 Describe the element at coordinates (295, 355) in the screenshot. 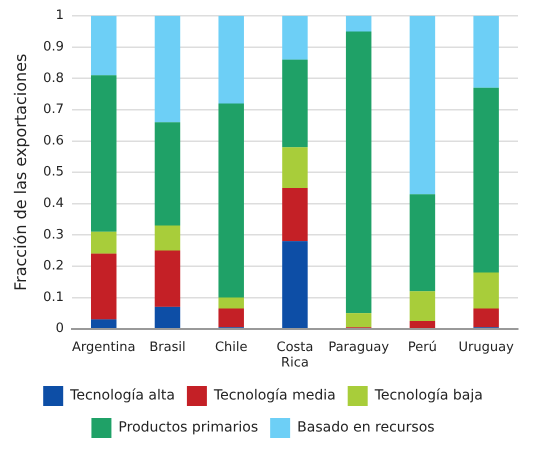

I see `x-tick-label: Costa Rica` at that location.